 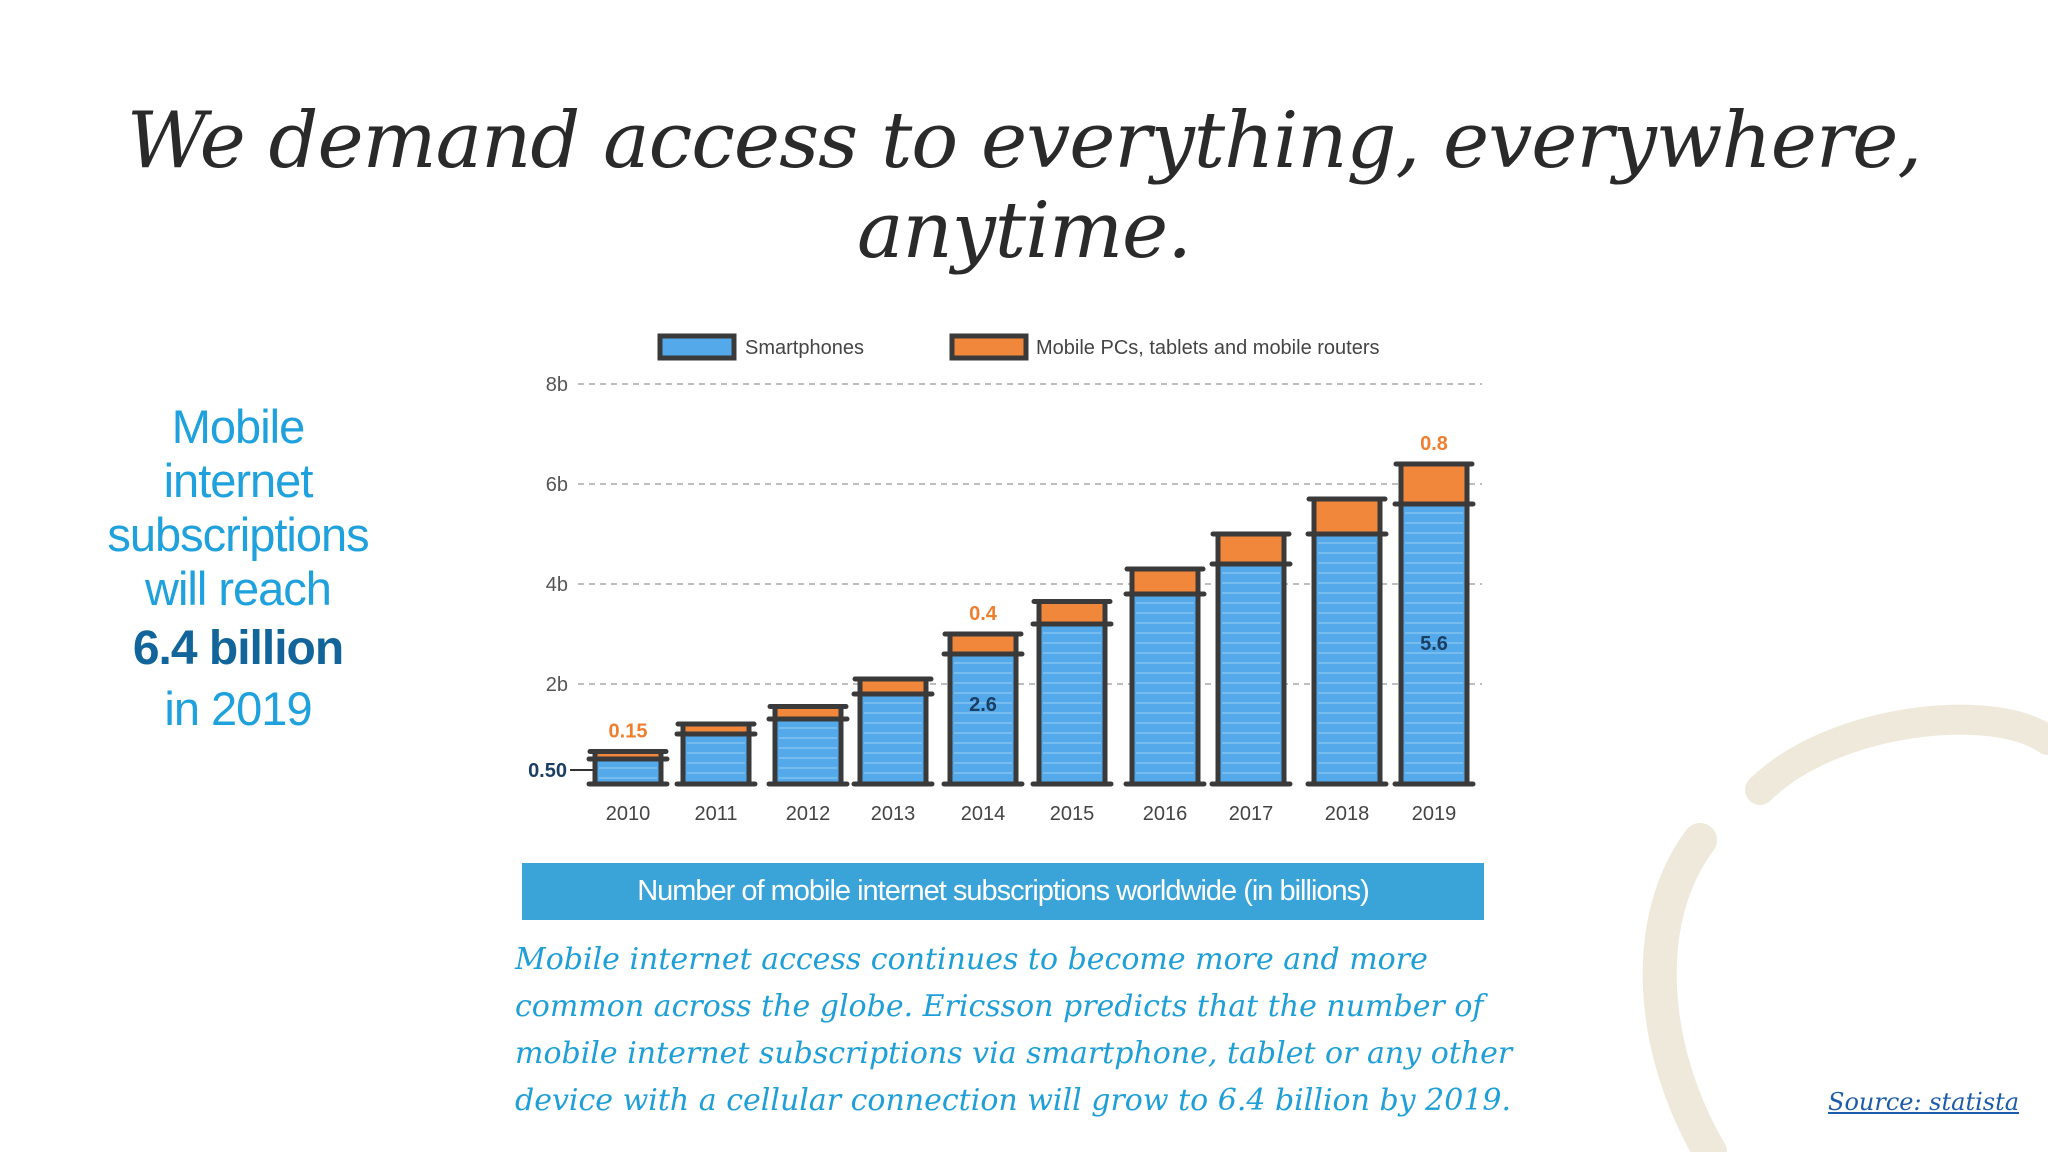 I want to click on x-tick-label: 2018, so click(x=1347, y=814).